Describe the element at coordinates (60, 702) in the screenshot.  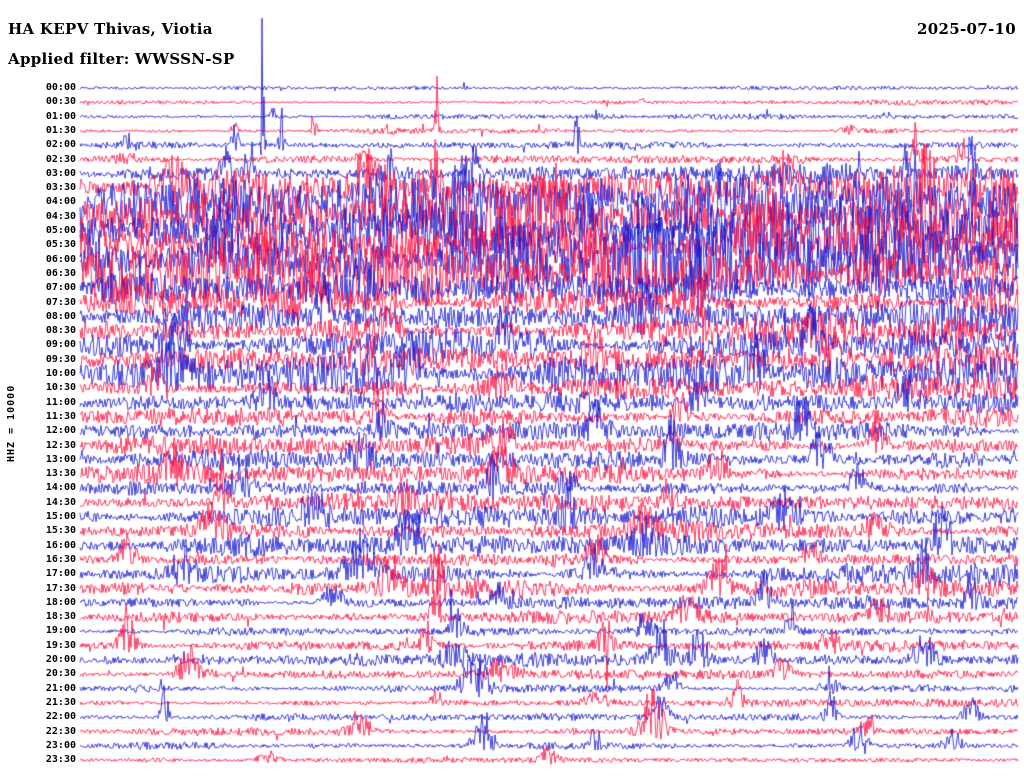
I see `time-label: 21:30` at that location.